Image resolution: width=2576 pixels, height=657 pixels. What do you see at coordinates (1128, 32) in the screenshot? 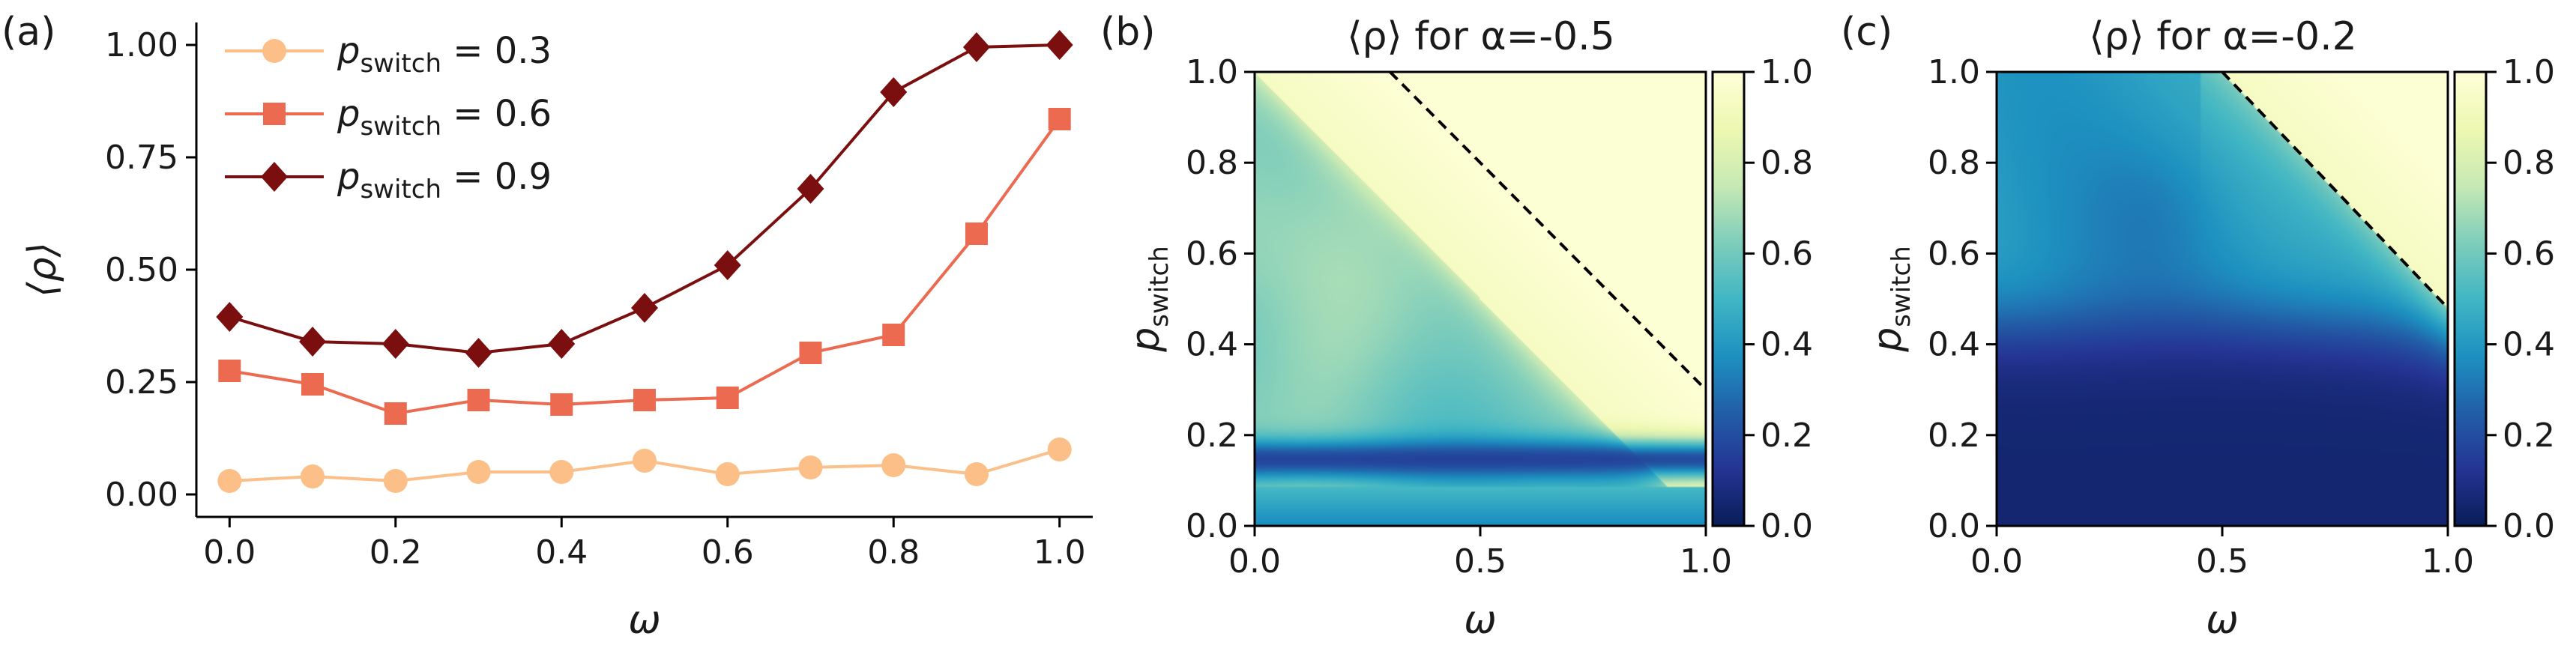
I see `panel-b-label: (b)` at bounding box center [1128, 32].